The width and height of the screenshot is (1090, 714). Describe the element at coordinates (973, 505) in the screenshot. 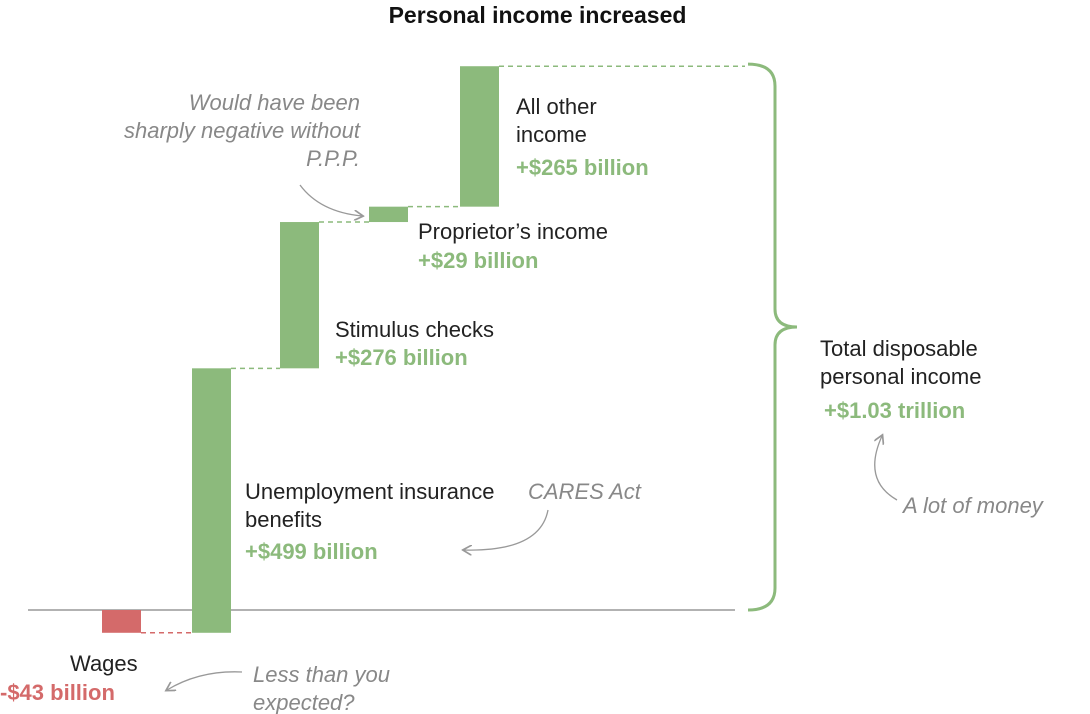

I see `annotation: A lot of money` at that location.